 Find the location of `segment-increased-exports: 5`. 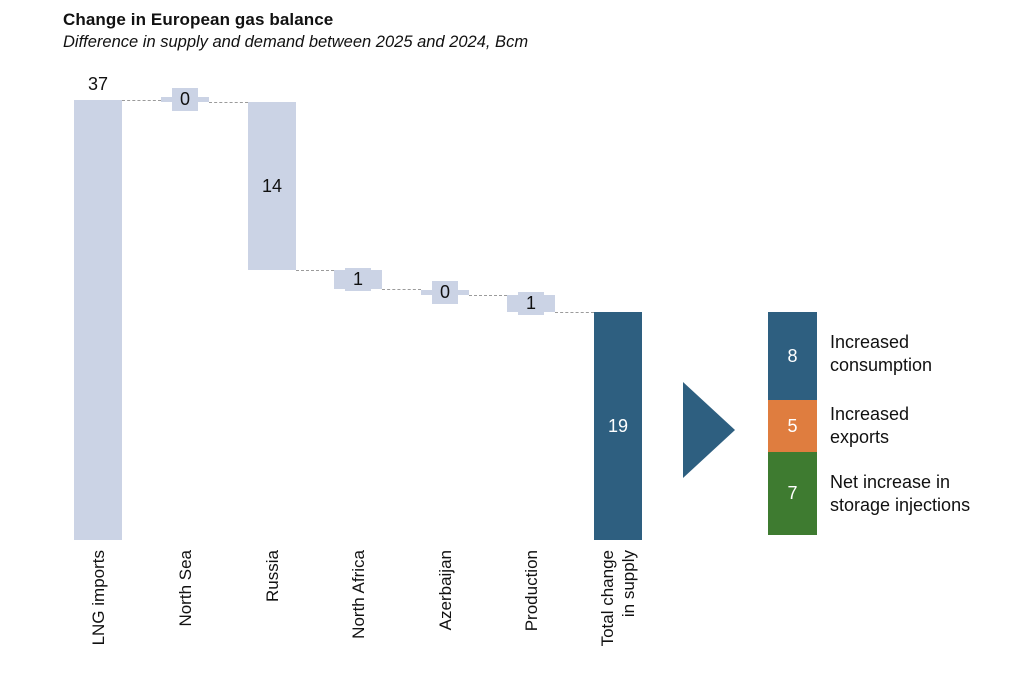

segment-increased-exports: 5 is located at coordinates (792, 426).